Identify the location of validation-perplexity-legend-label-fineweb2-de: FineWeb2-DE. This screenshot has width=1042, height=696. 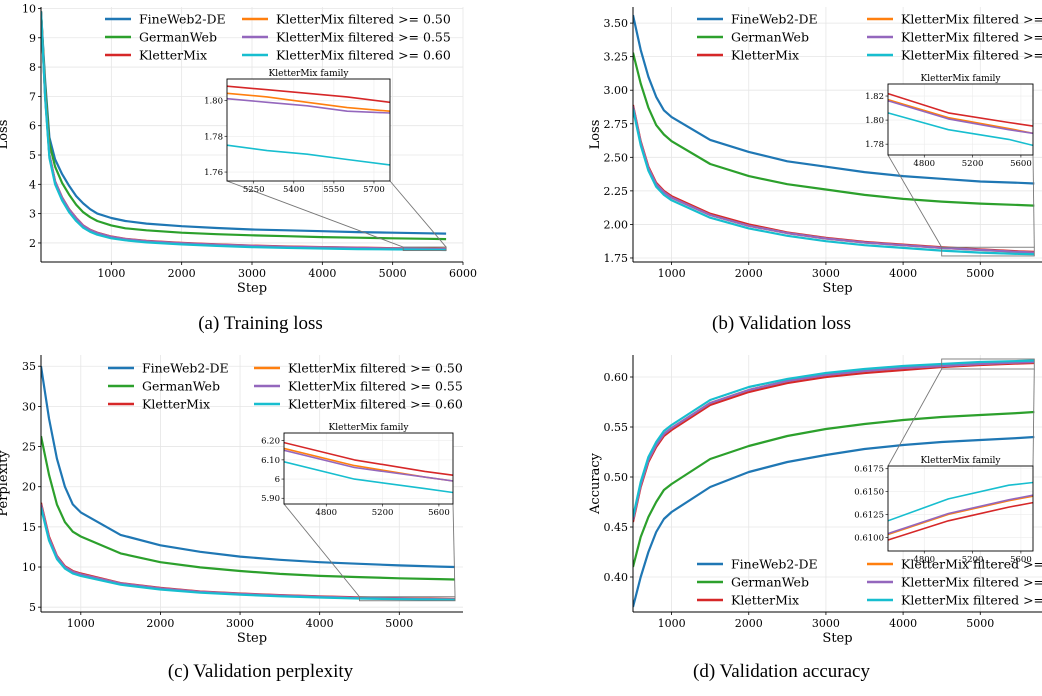
(185, 368).